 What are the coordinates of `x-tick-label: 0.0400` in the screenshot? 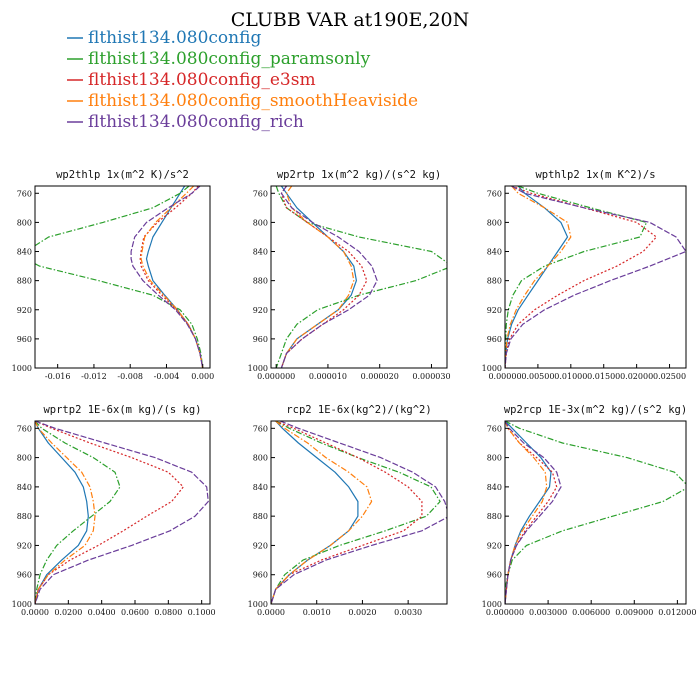 It's located at (102, 612).